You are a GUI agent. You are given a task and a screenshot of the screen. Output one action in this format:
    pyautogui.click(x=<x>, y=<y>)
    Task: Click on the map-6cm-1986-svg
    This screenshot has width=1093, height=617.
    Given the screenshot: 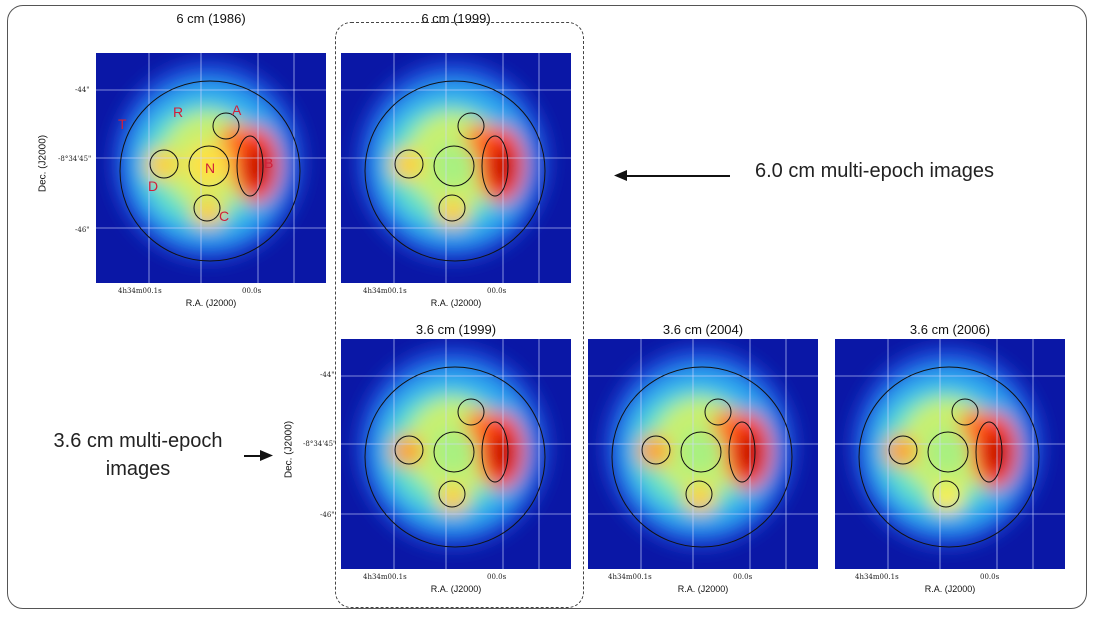 What is the action you would take?
    pyautogui.click(x=211, y=168)
    